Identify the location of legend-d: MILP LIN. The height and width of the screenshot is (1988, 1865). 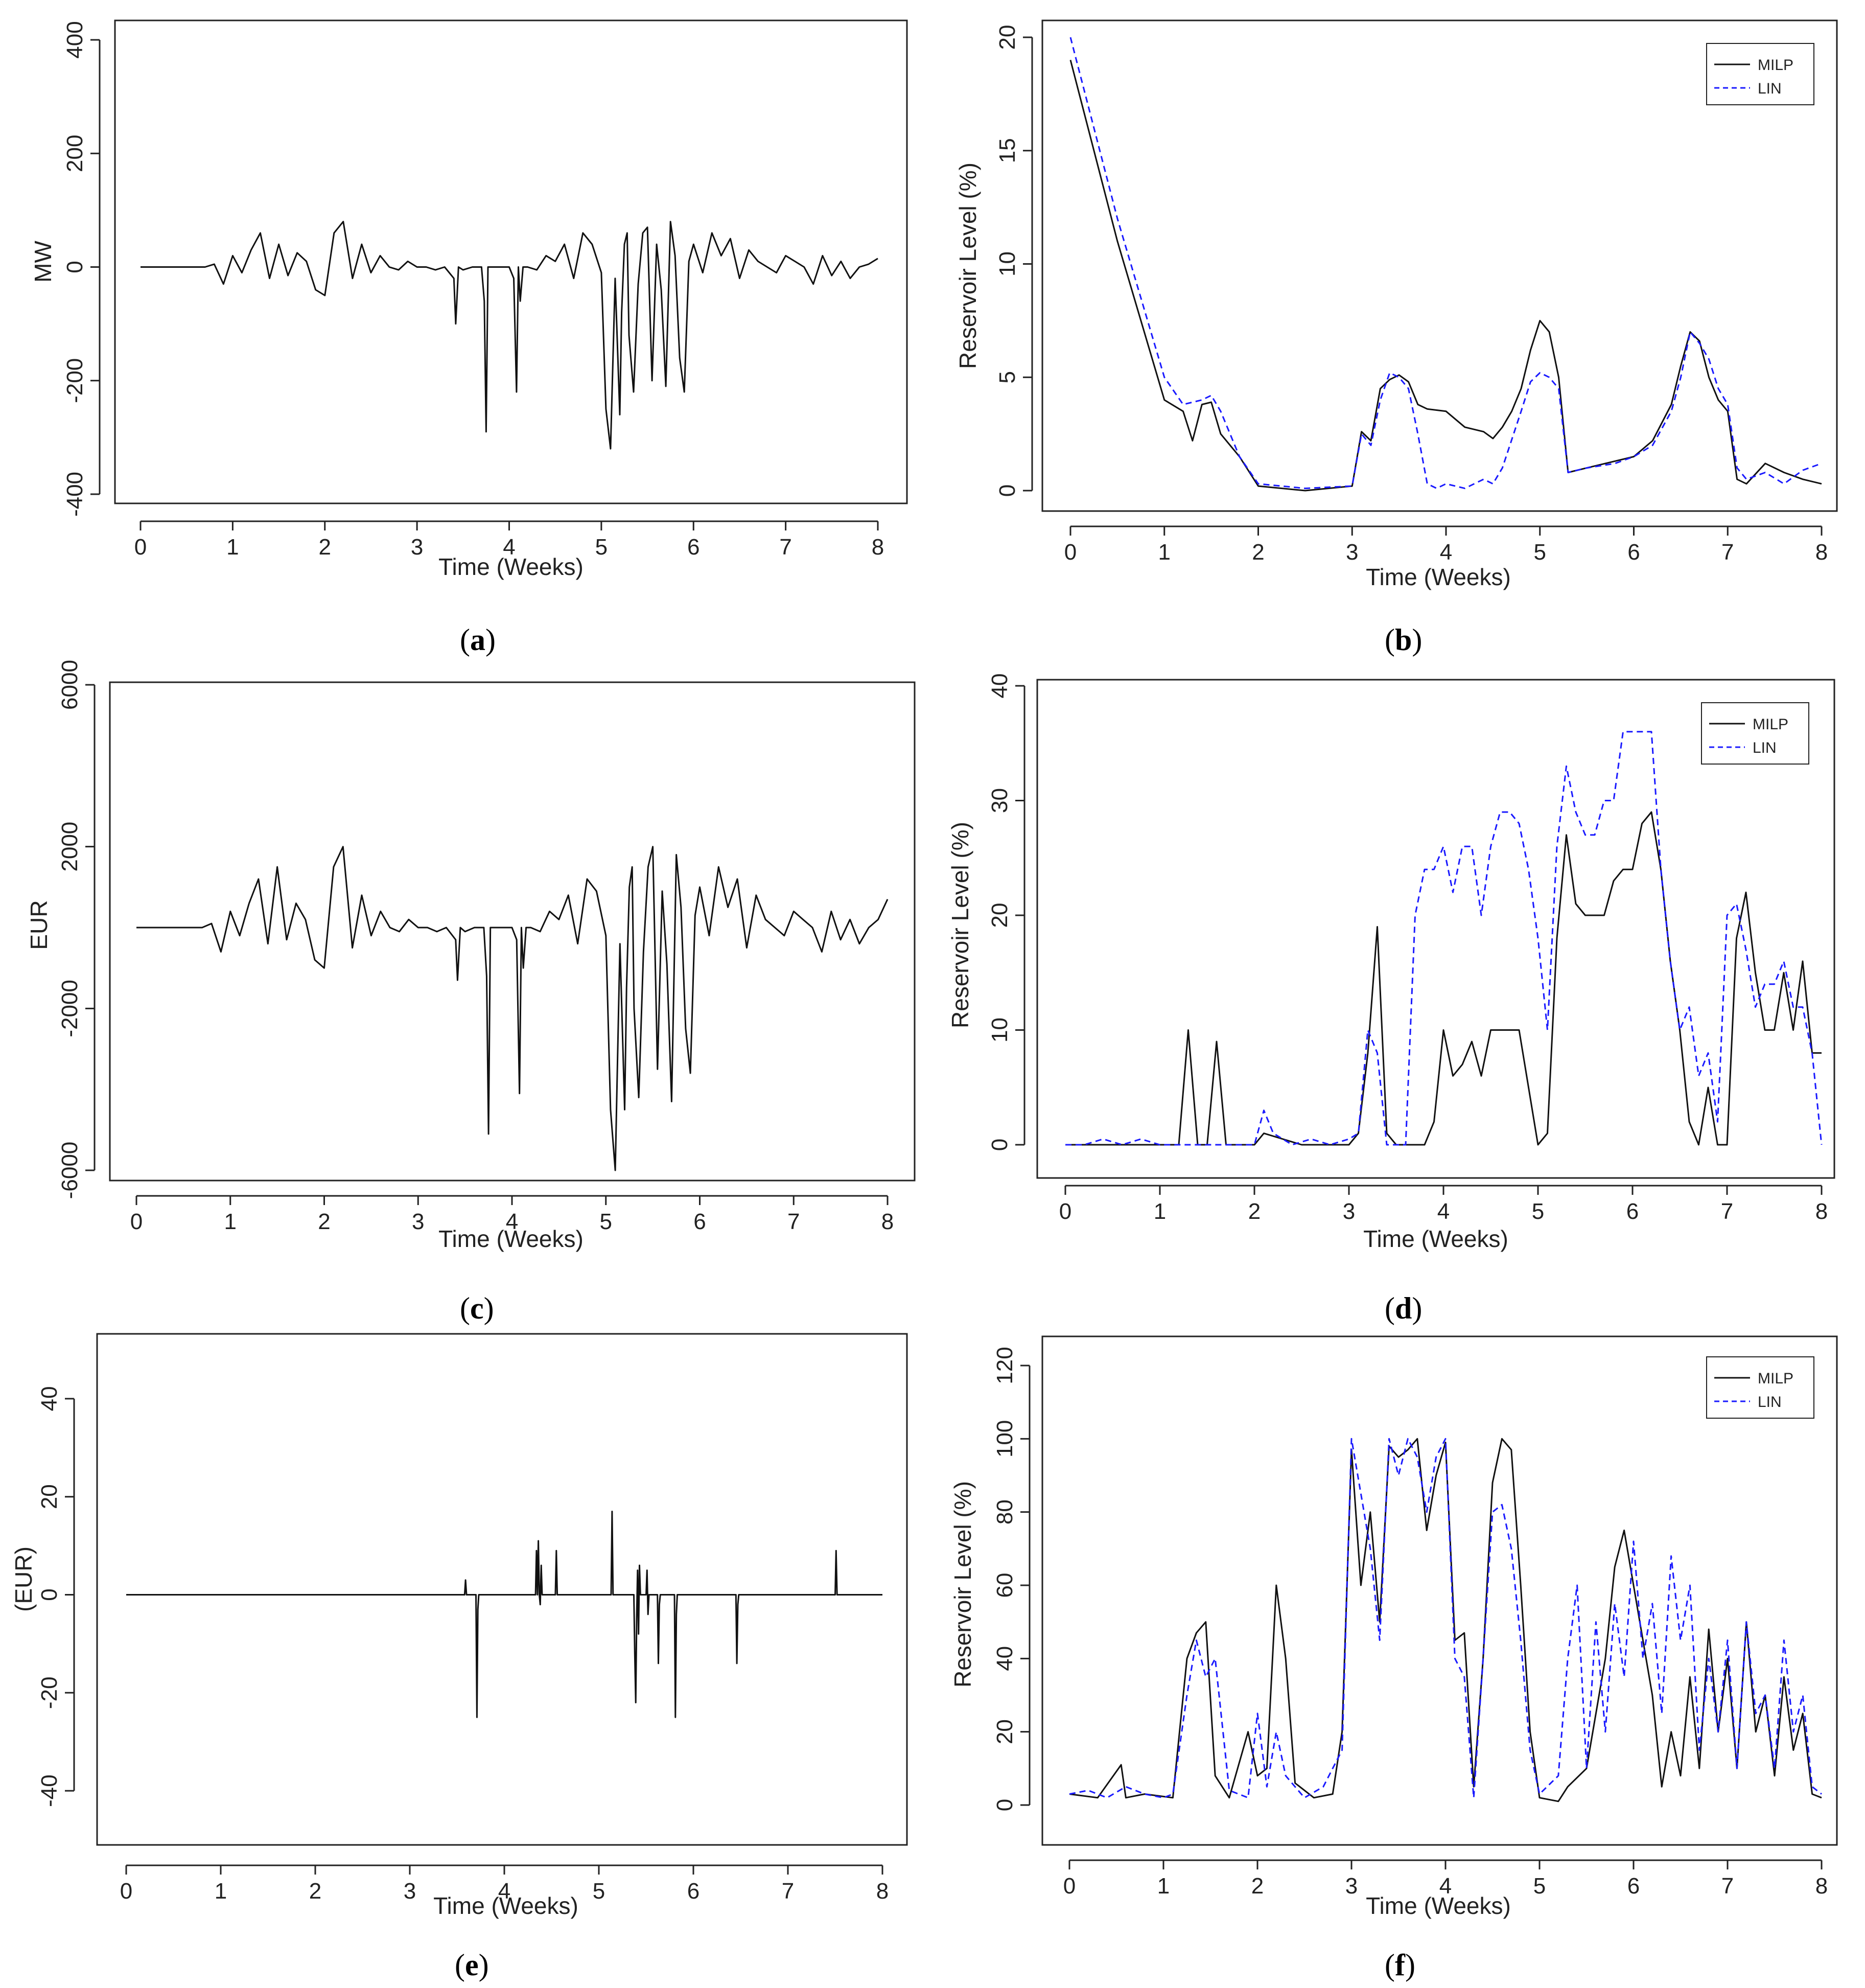
(1755, 734).